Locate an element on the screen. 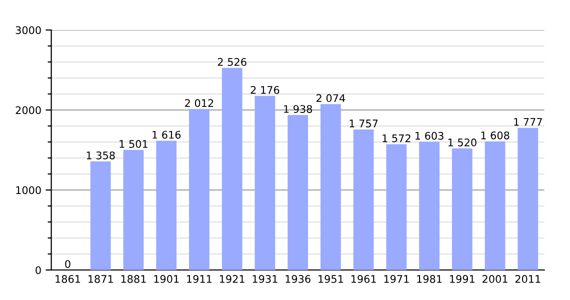 The height and width of the screenshot is (300, 570). y-tick-label: 2000 is located at coordinates (28, 110).